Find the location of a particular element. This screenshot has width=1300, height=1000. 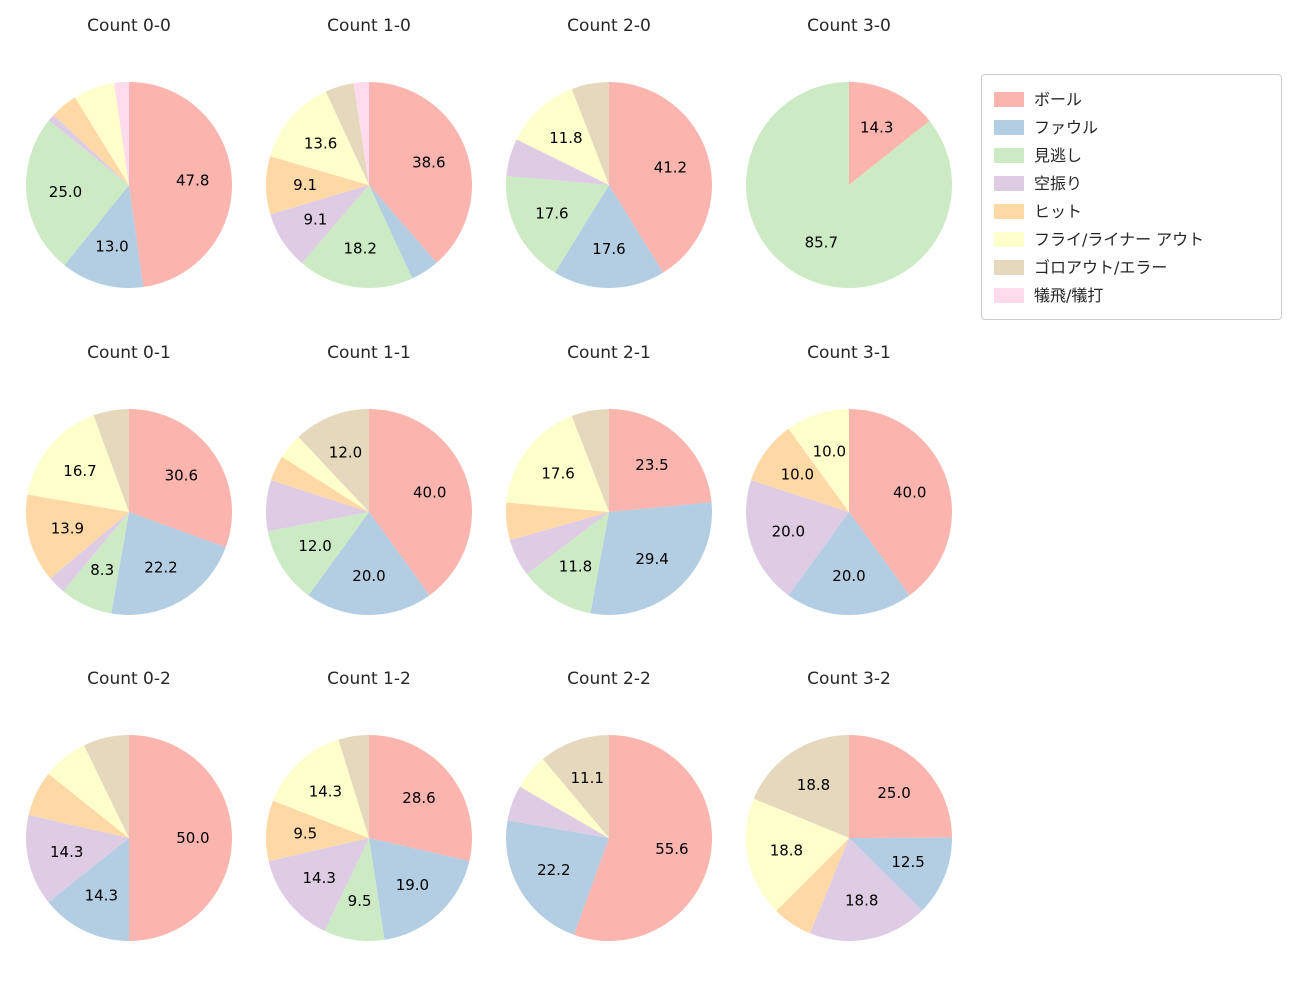

pie-count-3-0: 14.3 85.7 is located at coordinates (849, 185).